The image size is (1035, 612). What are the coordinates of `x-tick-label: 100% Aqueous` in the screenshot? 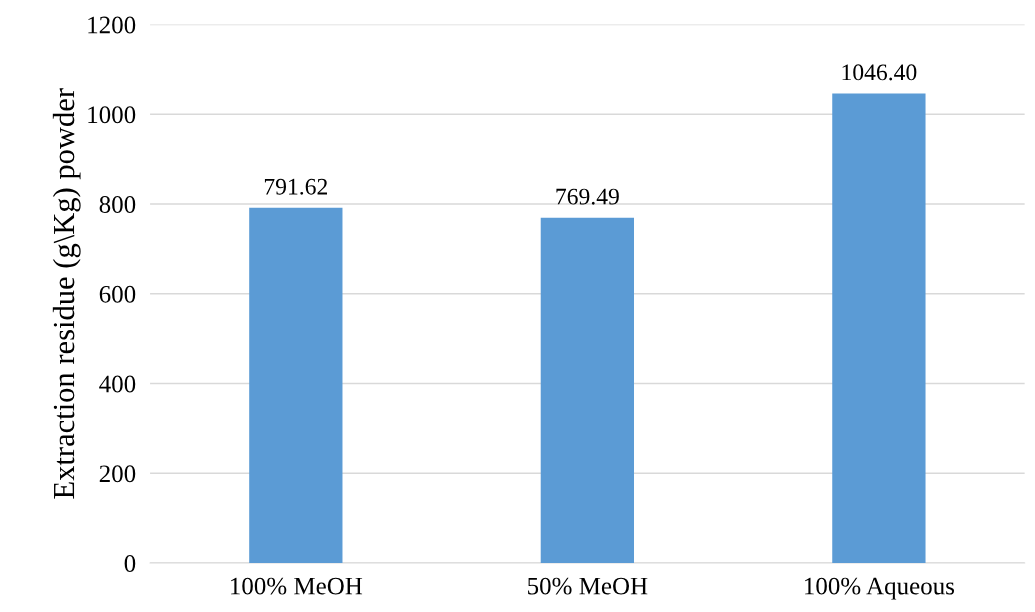 It's located at (880, 588).